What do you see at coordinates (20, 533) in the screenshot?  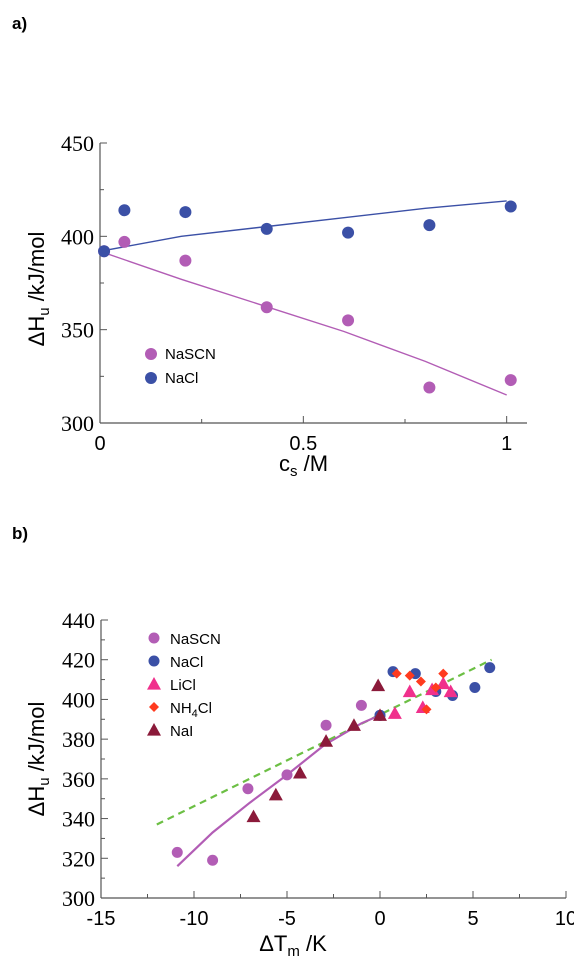 I see `panel-label-b: b)` at bounding box center [20, 533].